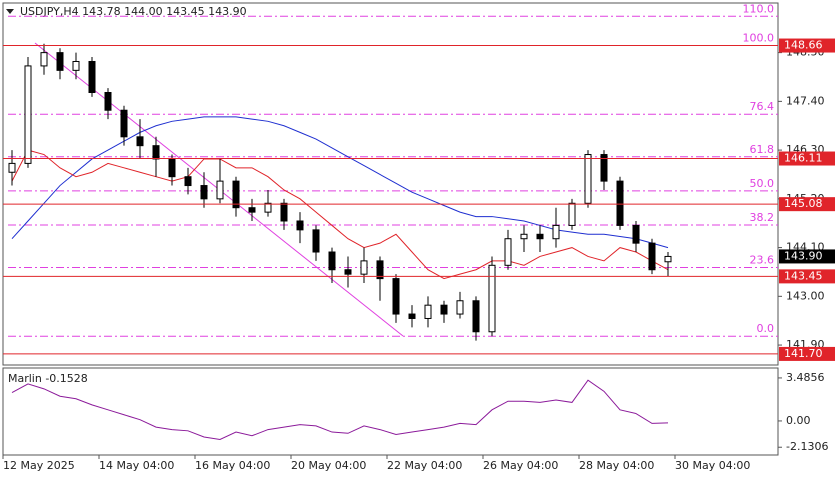 The width and height of the screenshot is (838, 477). Describe the element at coordinates (232, 465) in the screenshot. I see `x-tick-label: 16 May 04:00` at that location.